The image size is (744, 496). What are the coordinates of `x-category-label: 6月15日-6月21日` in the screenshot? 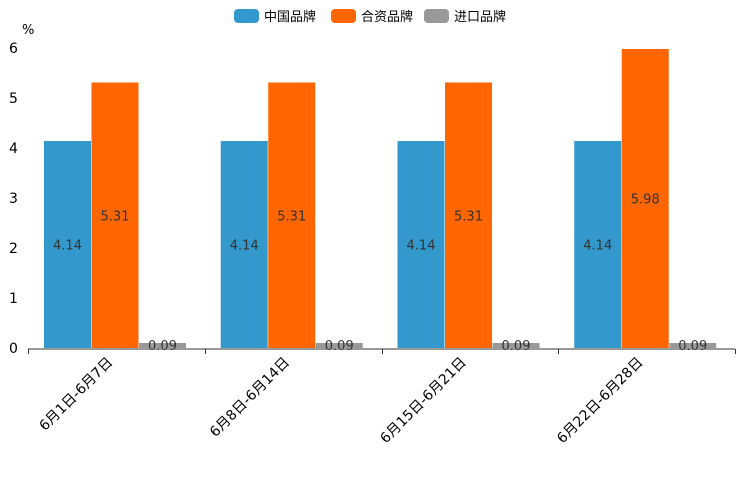 It's located at (423, 401).